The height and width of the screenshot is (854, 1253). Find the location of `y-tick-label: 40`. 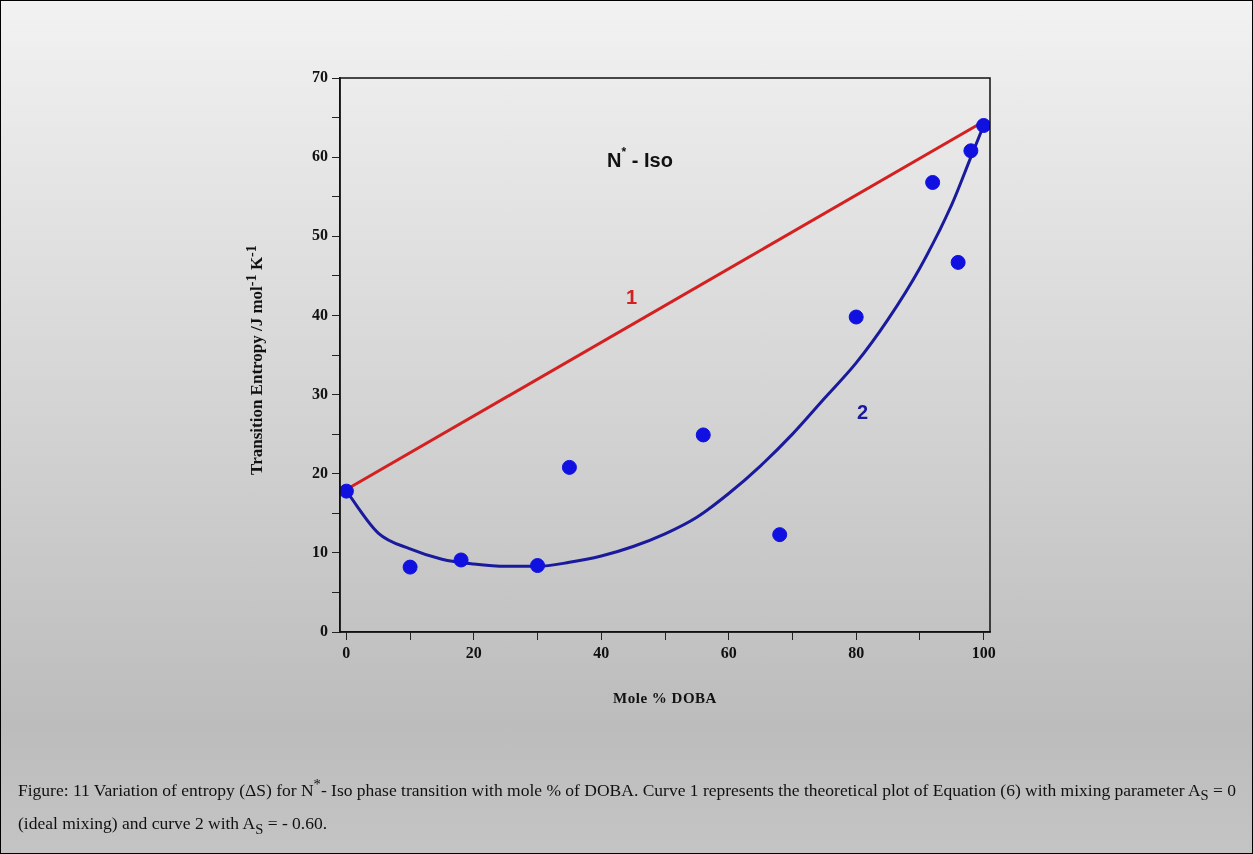

y-tick-label: 40 is located at coordinates (320, 314).